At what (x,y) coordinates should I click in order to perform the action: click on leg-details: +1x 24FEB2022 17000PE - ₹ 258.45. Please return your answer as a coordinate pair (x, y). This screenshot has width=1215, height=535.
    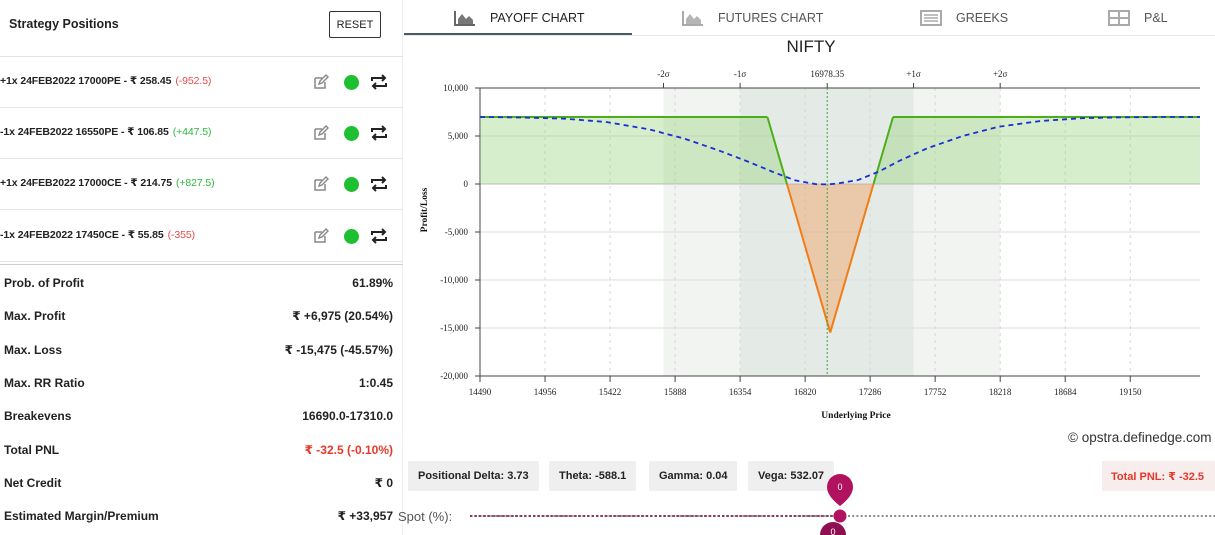
    Looking at the image, I should click on (86, 81).